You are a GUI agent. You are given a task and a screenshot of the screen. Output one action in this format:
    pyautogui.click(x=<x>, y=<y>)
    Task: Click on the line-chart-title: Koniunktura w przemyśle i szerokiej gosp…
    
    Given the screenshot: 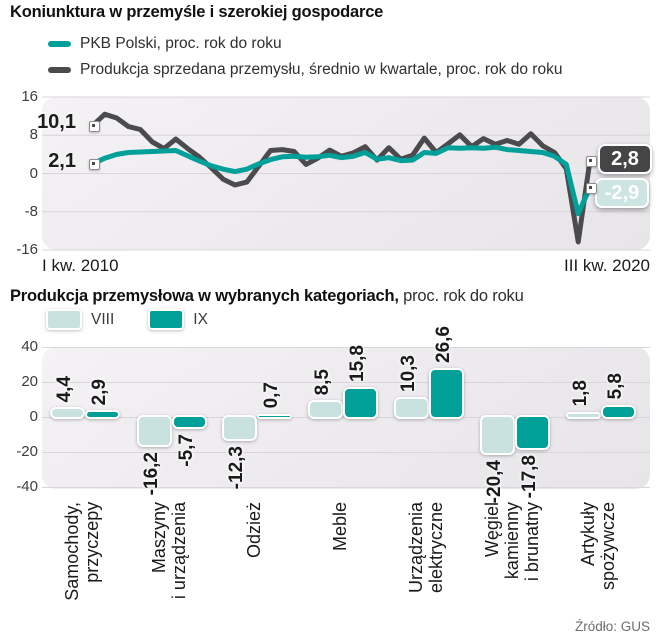 What is the action you would take?
    pyautogui.click(x=197, y=12)
    